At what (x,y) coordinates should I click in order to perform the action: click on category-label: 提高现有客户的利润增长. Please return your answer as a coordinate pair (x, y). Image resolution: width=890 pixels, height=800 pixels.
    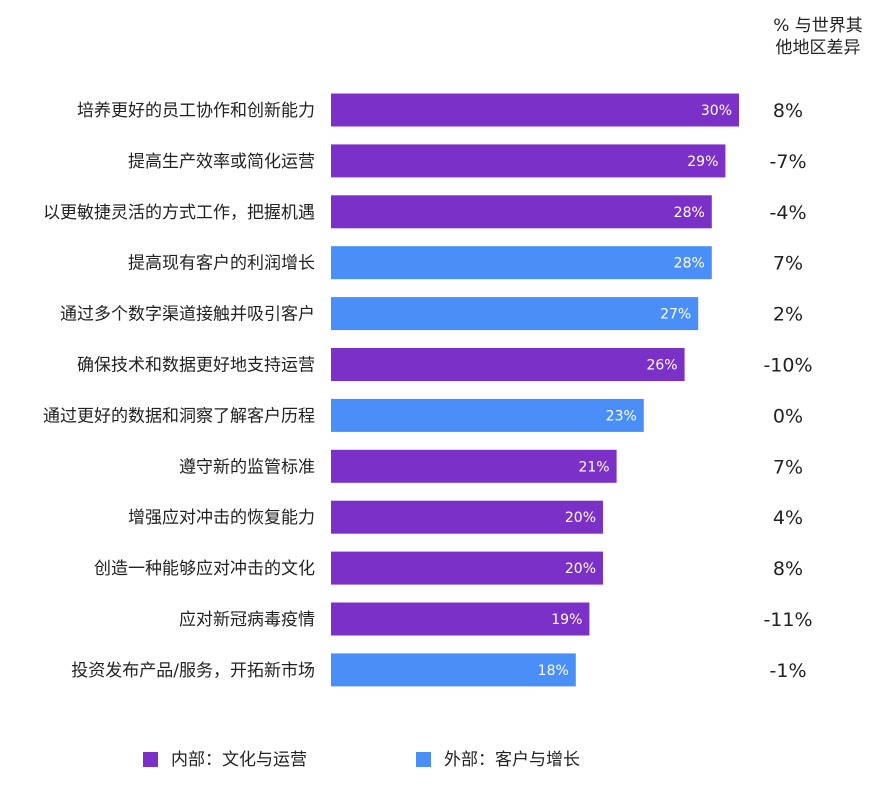
    Looking at the image, I should click on (221, 264).